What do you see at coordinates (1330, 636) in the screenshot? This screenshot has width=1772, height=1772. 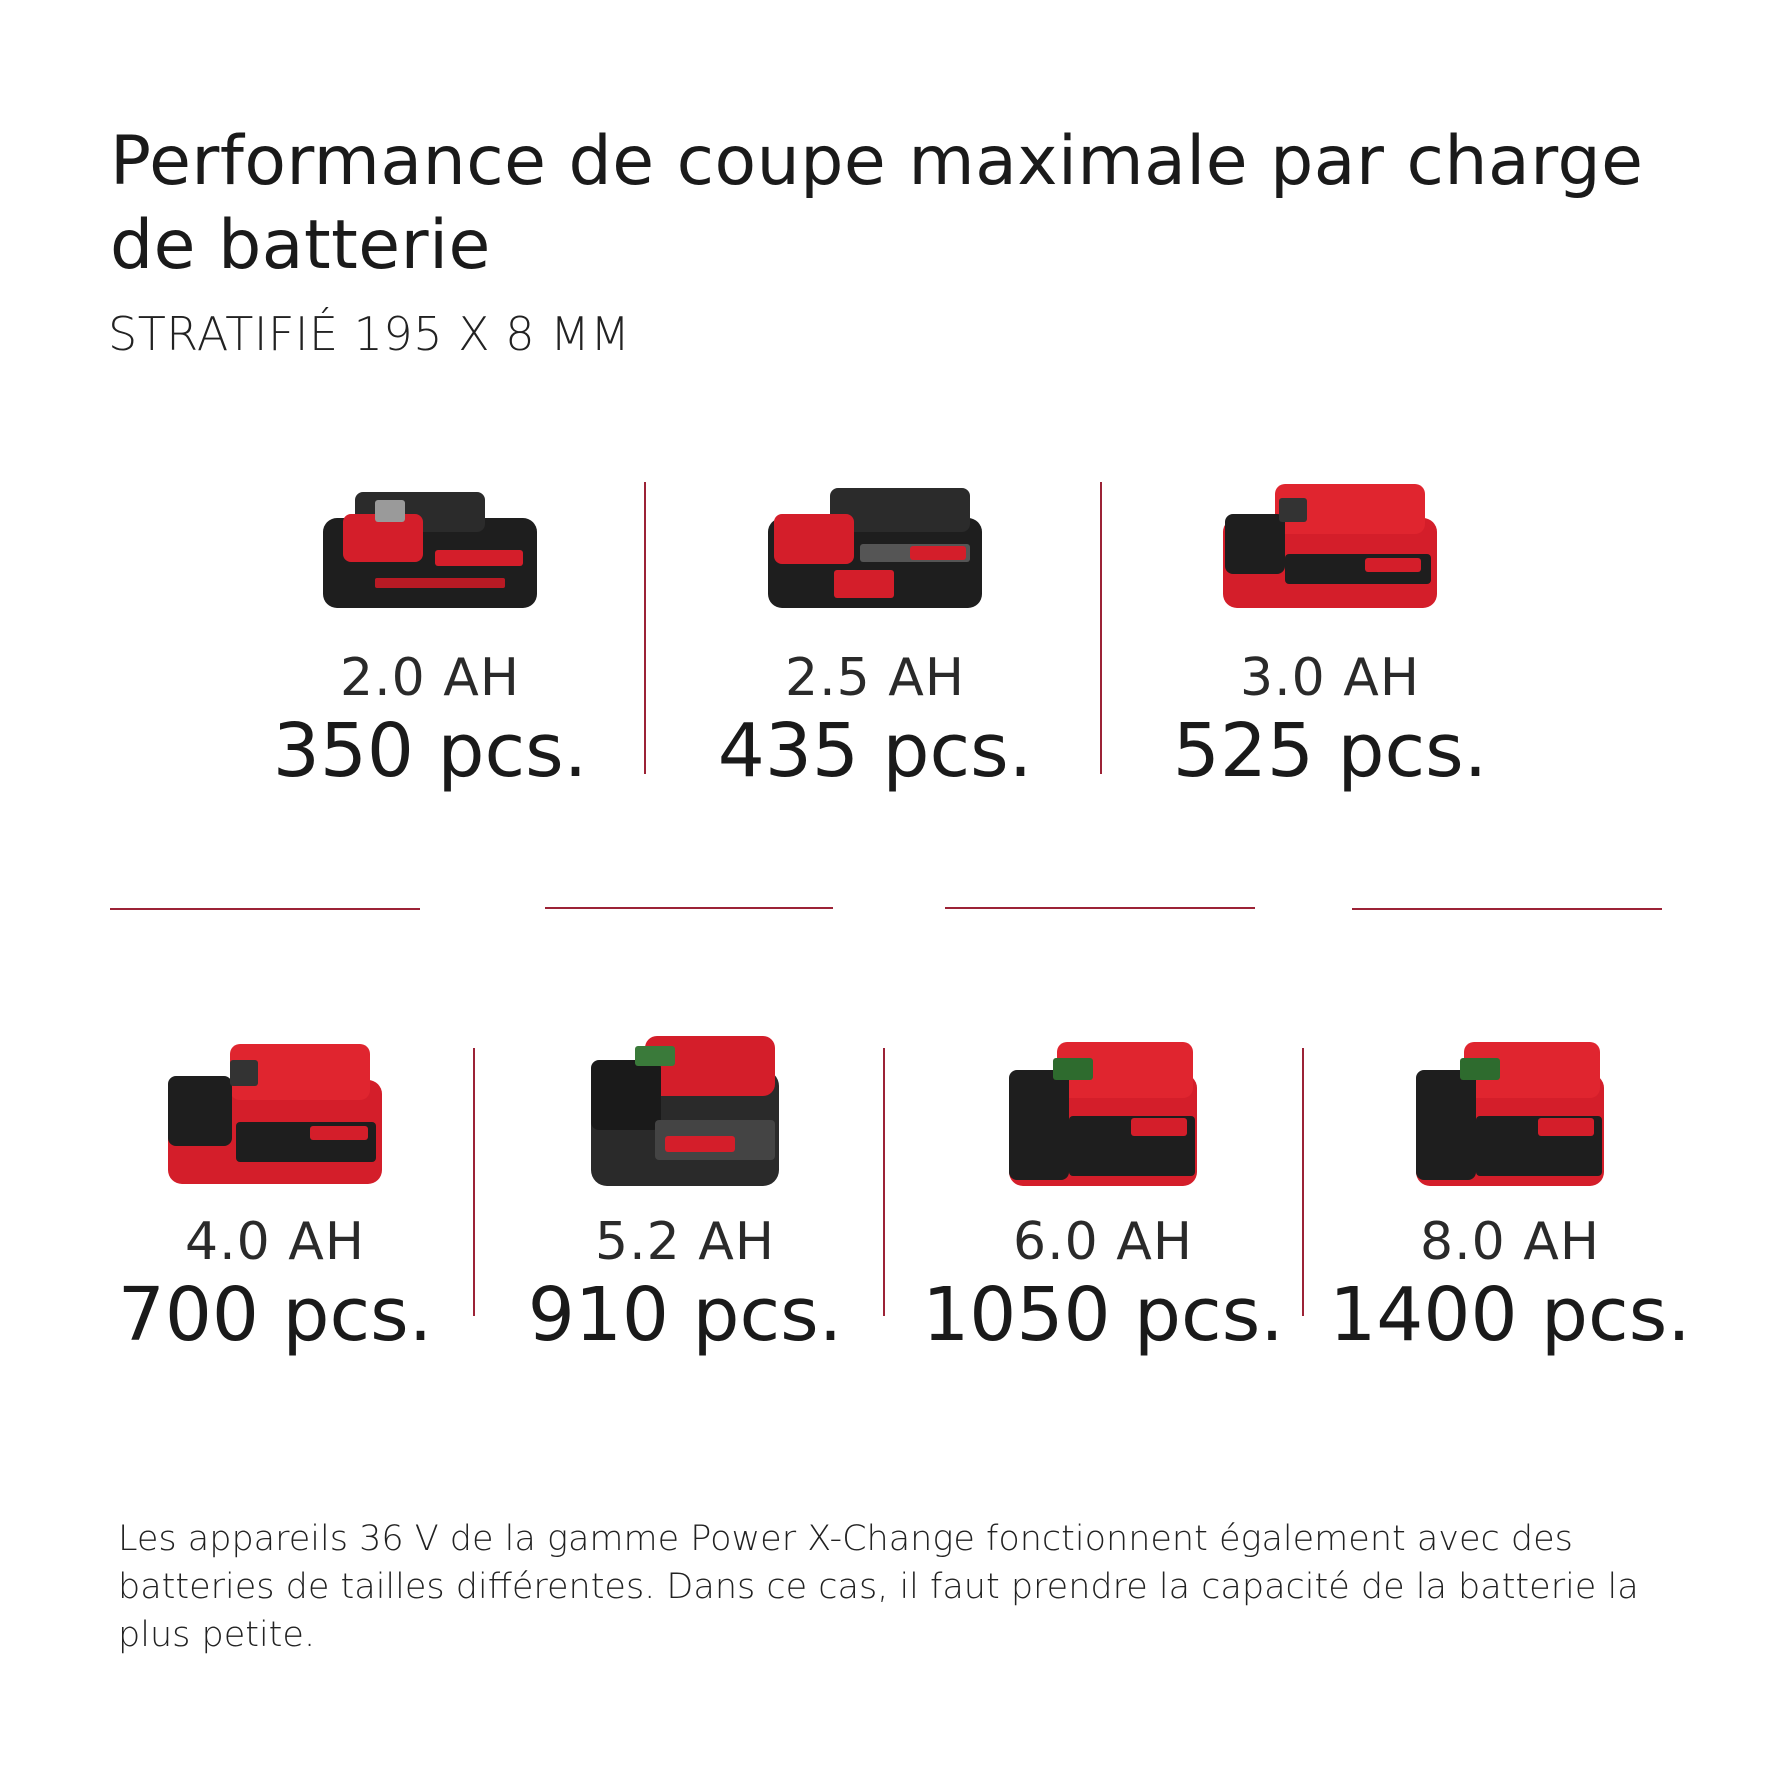 I see `battery-card-3-0ah: 3.0 AH 525 pcs.` at bounding box center [1330, 636].